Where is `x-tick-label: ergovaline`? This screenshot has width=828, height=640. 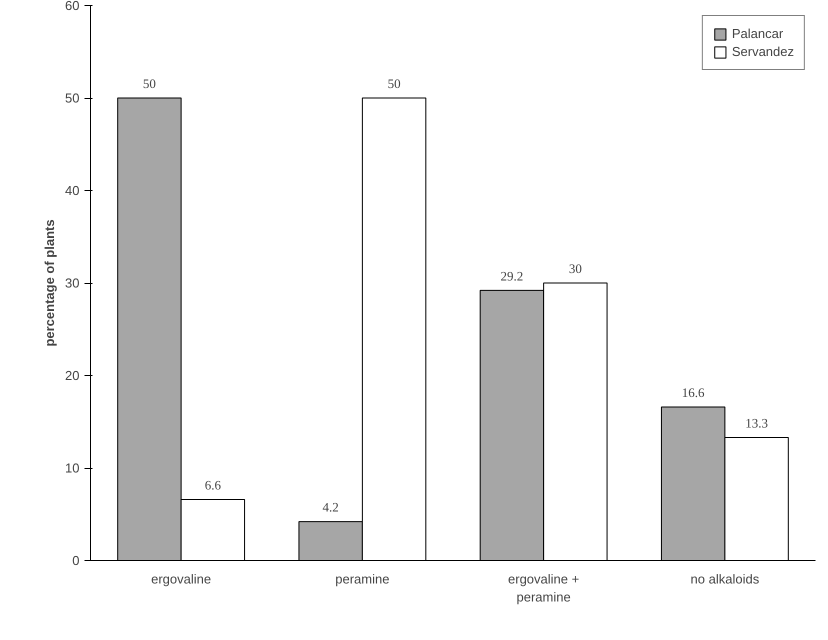 x-tick-label: ergovaline is located at coordinates (181, 579).